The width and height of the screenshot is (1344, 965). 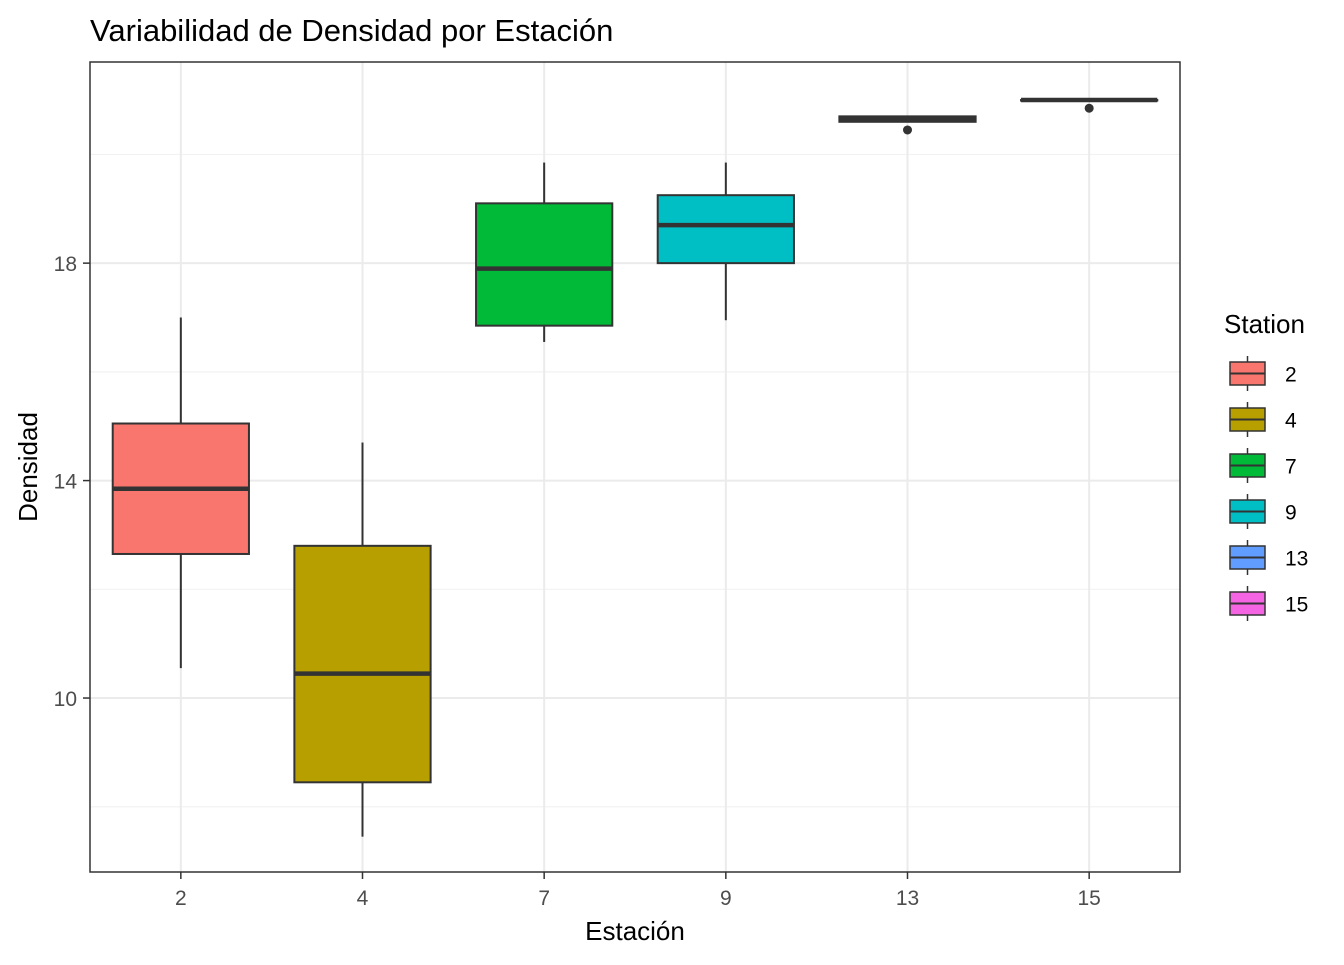 What do you see at coordinates (1263, 465) in the screenshot?
I see `legend-item-7: 7` at bounding box center [1263, 465].